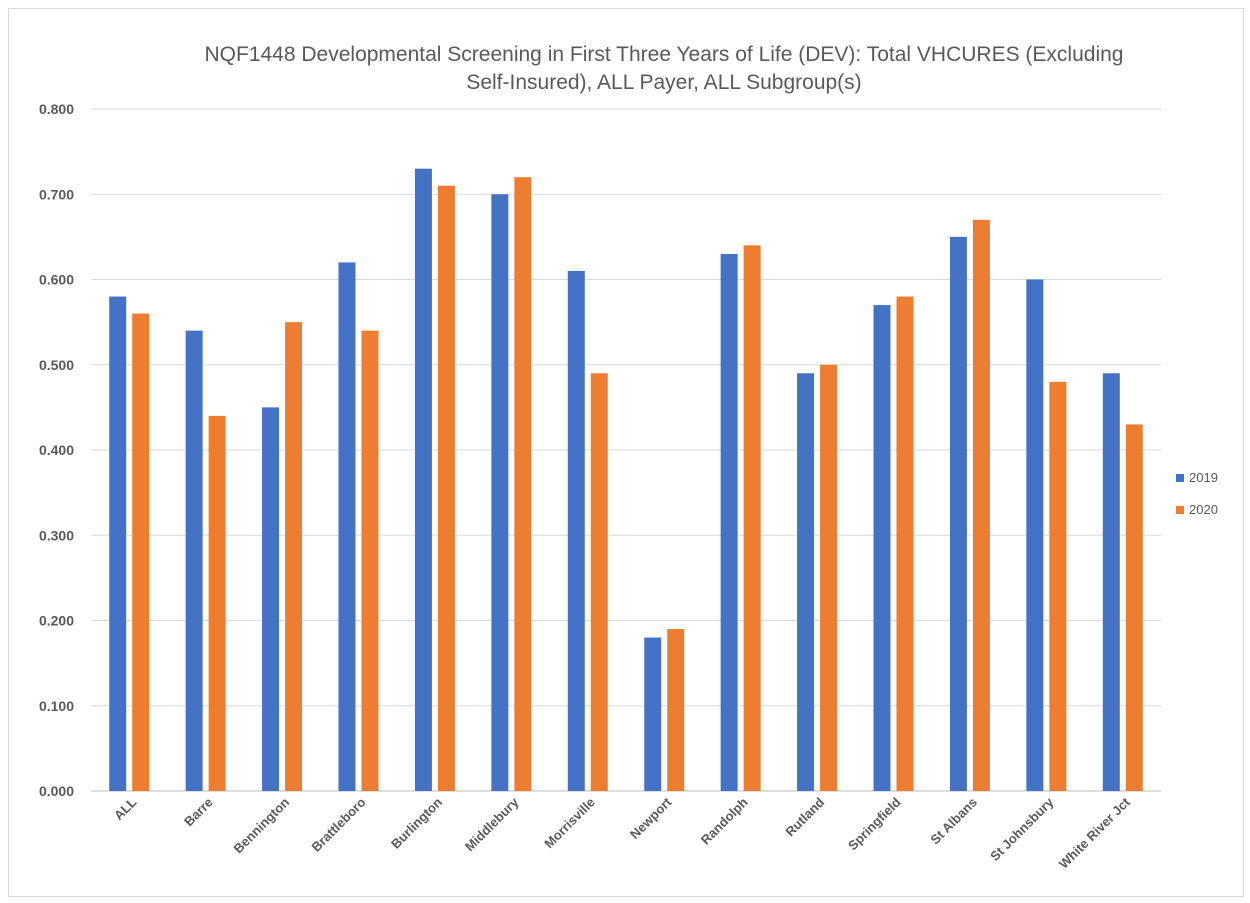  Describe the element at coordinates (804, 816) in the screenshot. I see `x-tick-label: Rutland` at that location.